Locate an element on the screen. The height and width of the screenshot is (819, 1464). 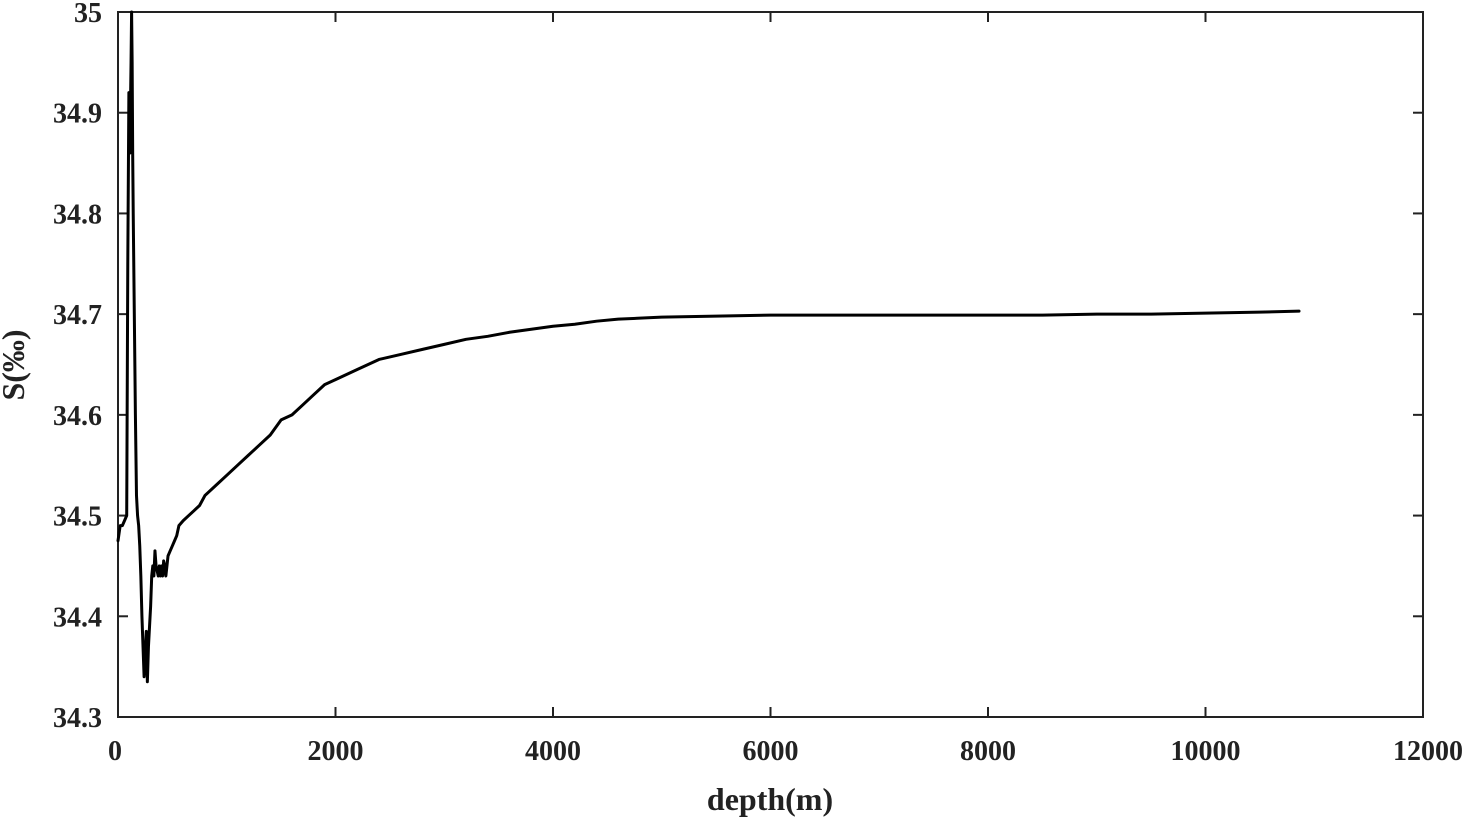
y-tick-labels: 34.3 34.4 34.5 34.6 34.7 34.8 34.9 35 is located at coordinates (77, 367).